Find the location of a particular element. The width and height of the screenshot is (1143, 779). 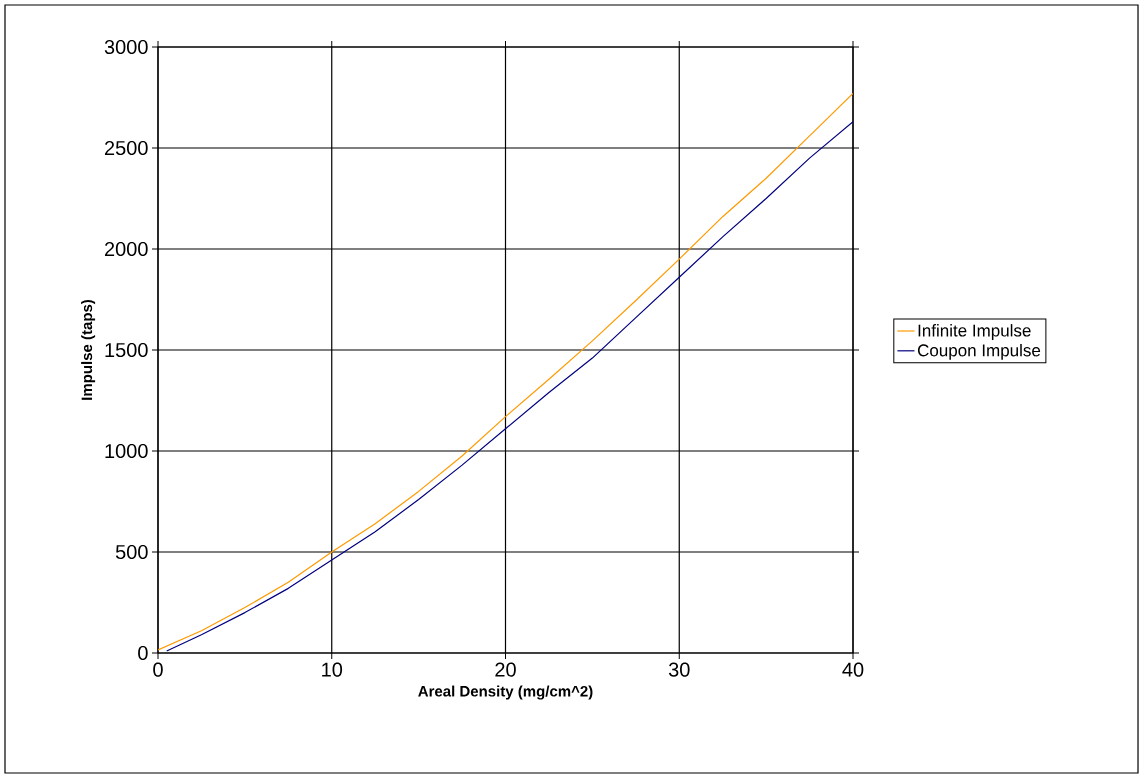

x-tick-label: 0 is located at coordinates (158, 669).